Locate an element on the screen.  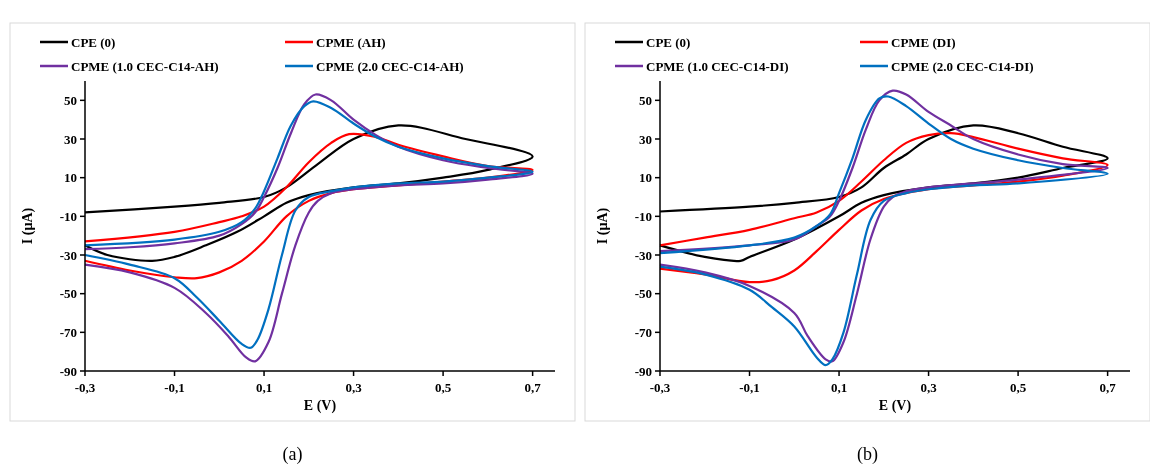
legend-label: CPME (1.0 CEC-C14-AH) is located at coordinates (145, 66).